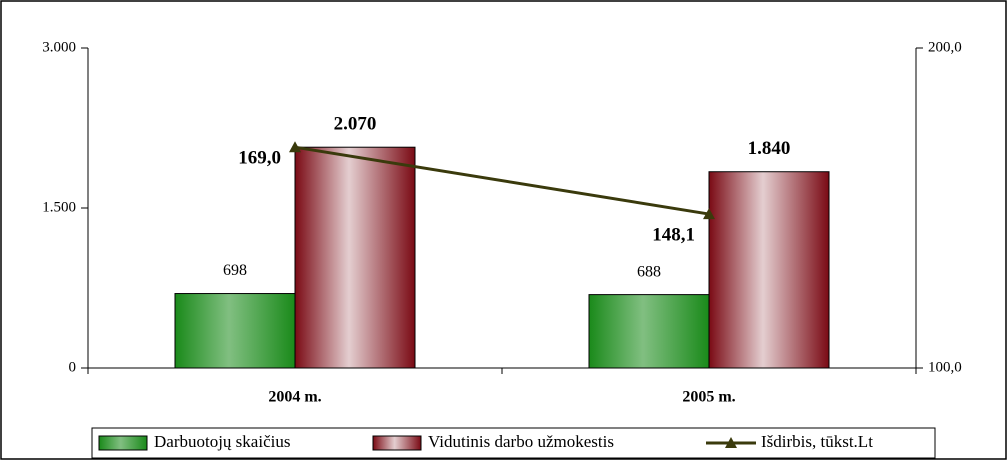 This screenshot has height=461, width=1008. I want to click on data-label: 148,1, so click(673, 234).